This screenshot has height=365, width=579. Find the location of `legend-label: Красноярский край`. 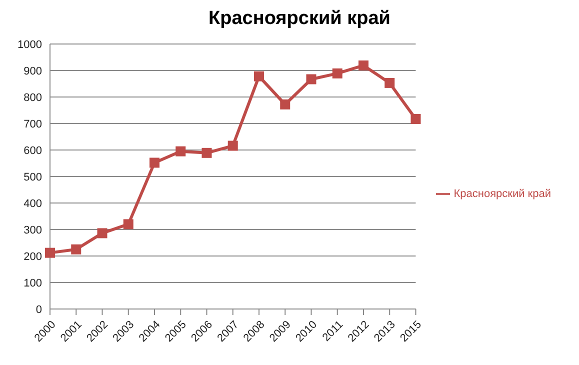

legend-label: Красноярский край is located at coordinates (502, 194).